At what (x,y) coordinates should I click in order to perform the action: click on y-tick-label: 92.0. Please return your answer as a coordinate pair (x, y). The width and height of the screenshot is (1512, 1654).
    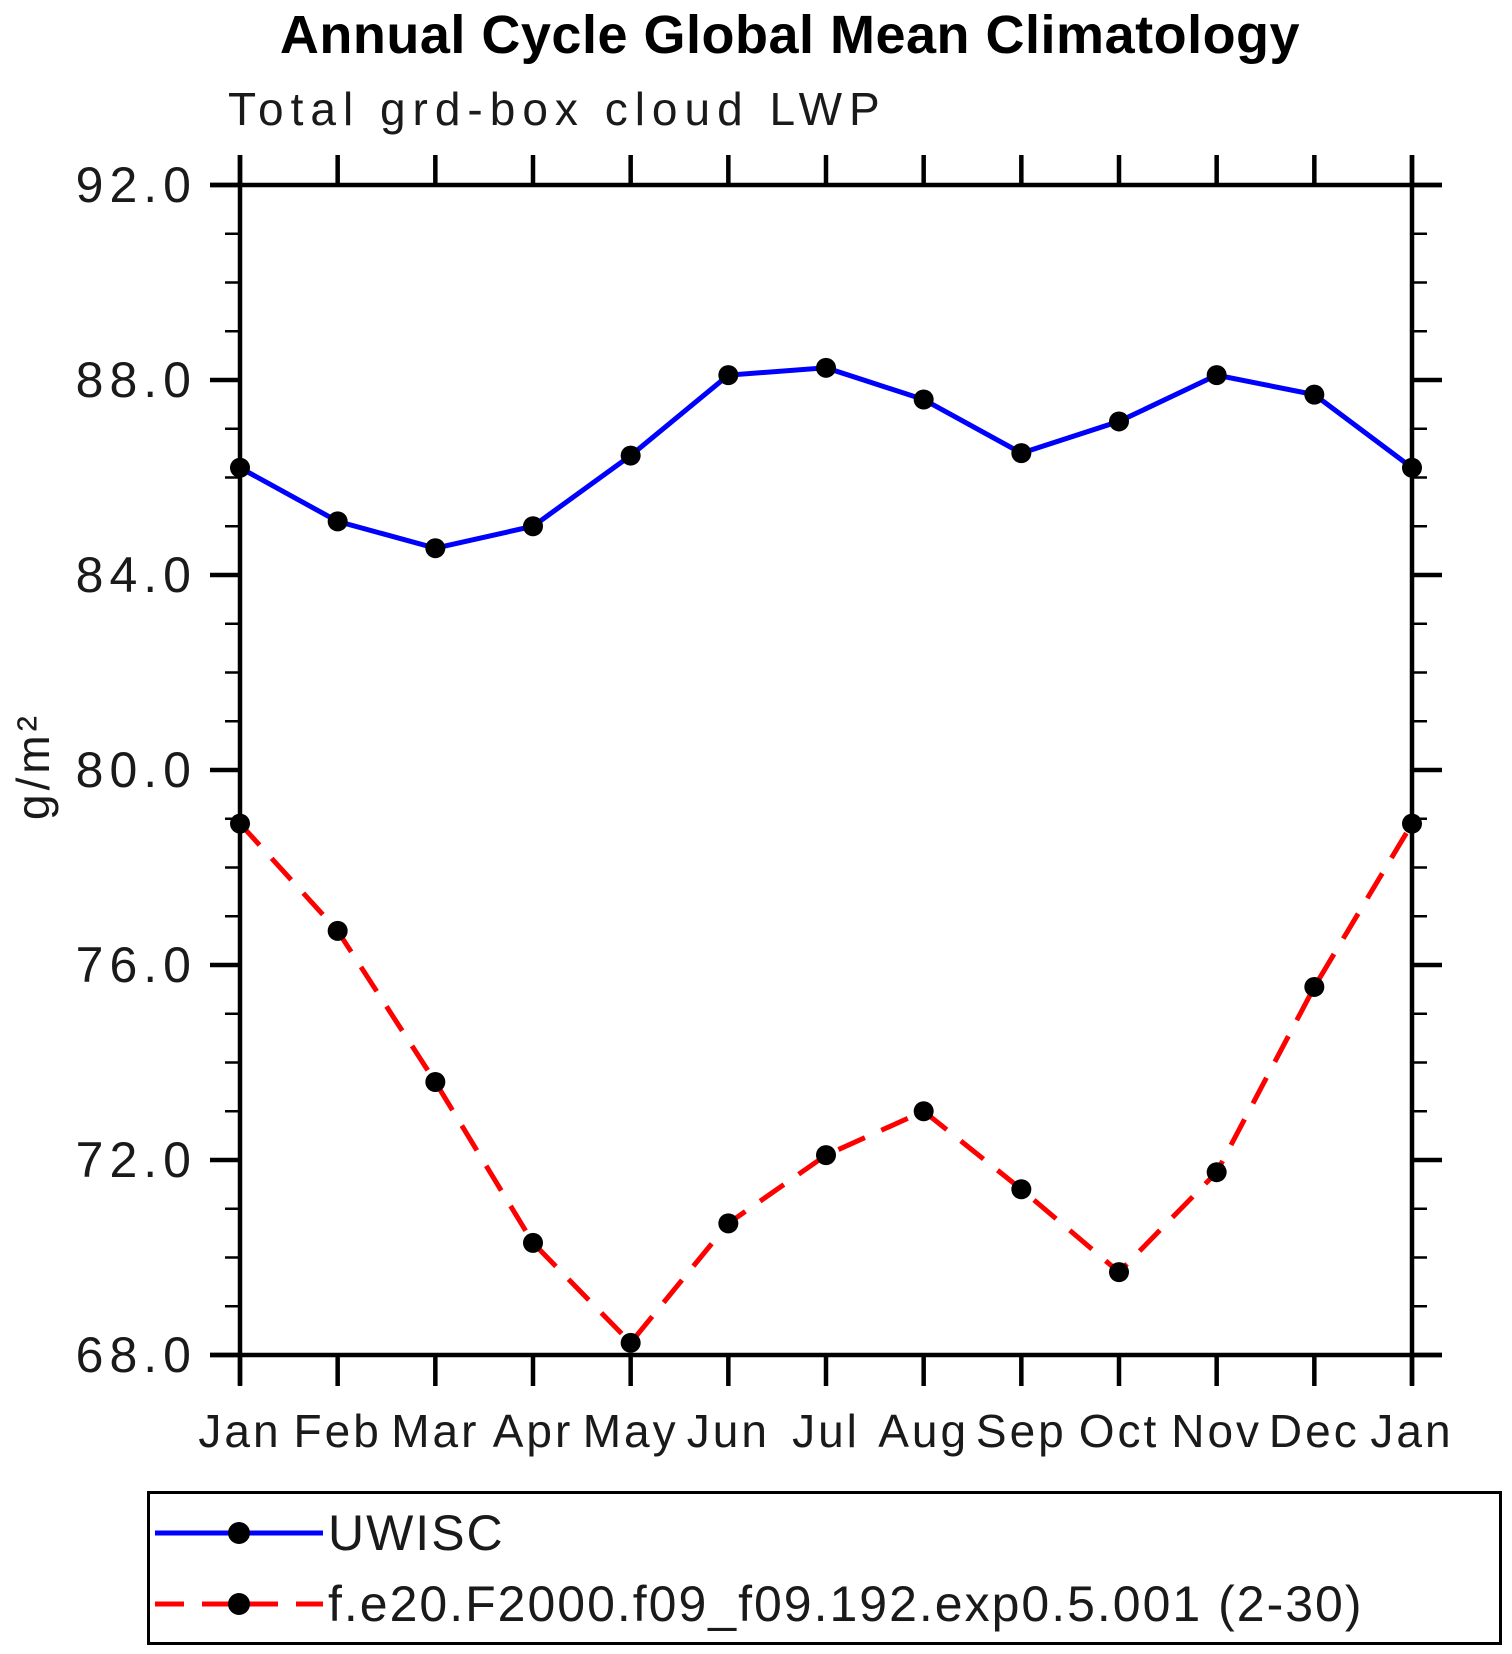
    Looking at the image, I should click on (136, 185).